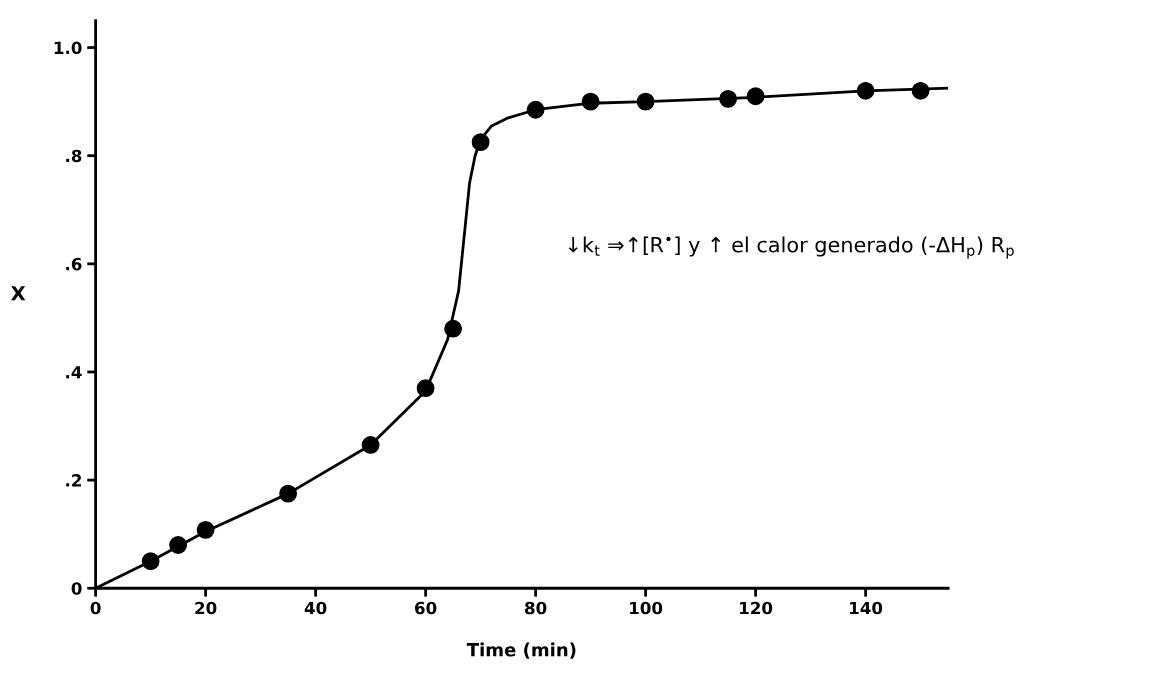  I want to click on x-tick-label: 60, so click(426, 608).